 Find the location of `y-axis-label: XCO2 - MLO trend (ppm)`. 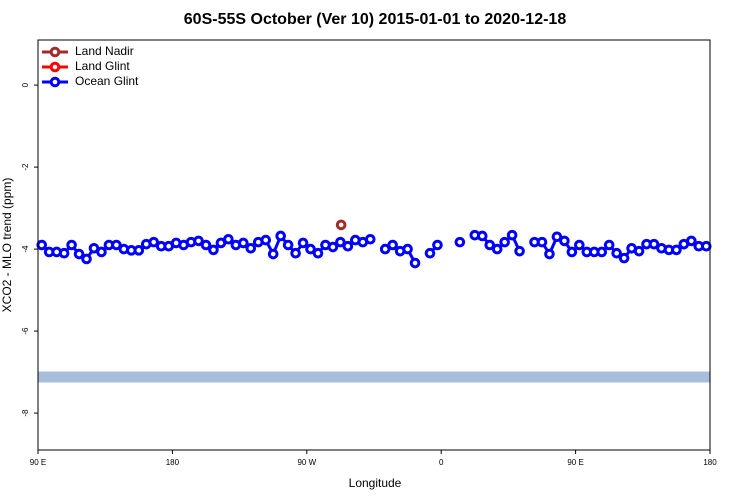

y-axis-label: XCO2 - MLO trend (ppm) is located at coordinates (7, 245).